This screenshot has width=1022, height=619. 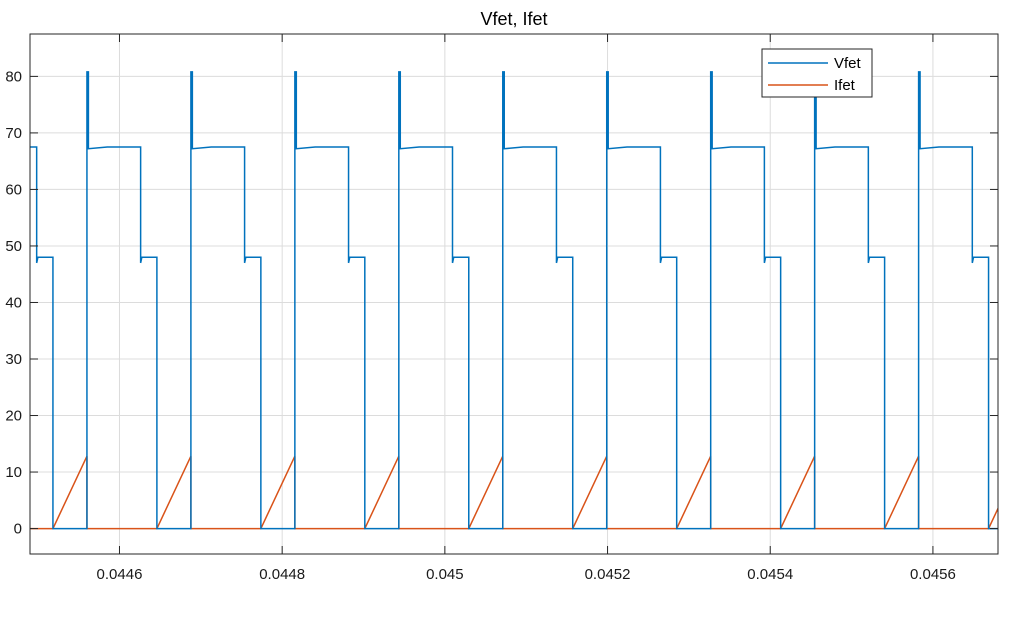 What do you see at coordinates (282, 574) in the screenshot?
I see `x-tick-label: 0.0448` at bounding box center [282, 574].